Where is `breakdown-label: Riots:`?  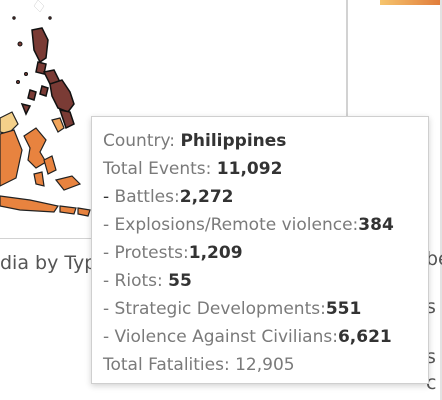 breakdown-label: Riots: is located at coordinates (141, 281).